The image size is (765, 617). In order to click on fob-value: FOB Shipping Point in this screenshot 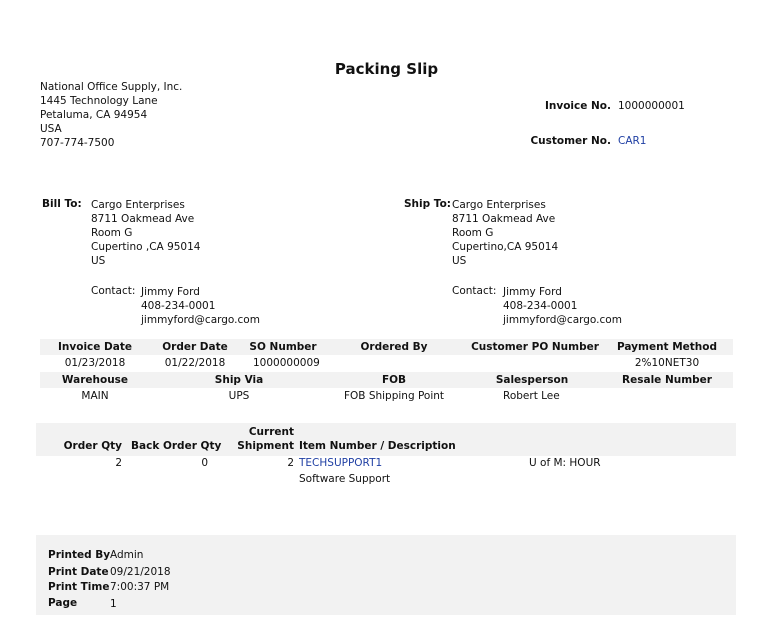, I will do `click(394, 396)`.